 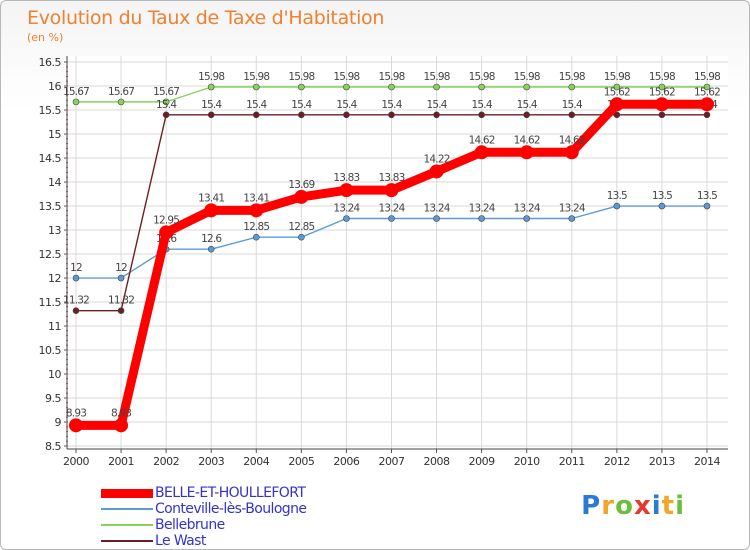 What do you see at coordinates (76, 461) in the screenshot?
I see `x-tick-label: 2000` at bounding box center [76, 461].